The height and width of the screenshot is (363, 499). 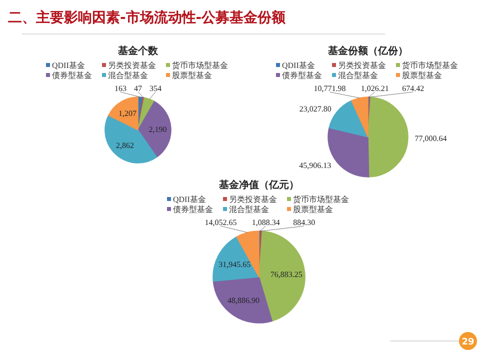 What do you see at coordinates (367, 51) in the screenshot?
I see `chart-title: 基金份额（亿份）` at bounding box center [367, 51].